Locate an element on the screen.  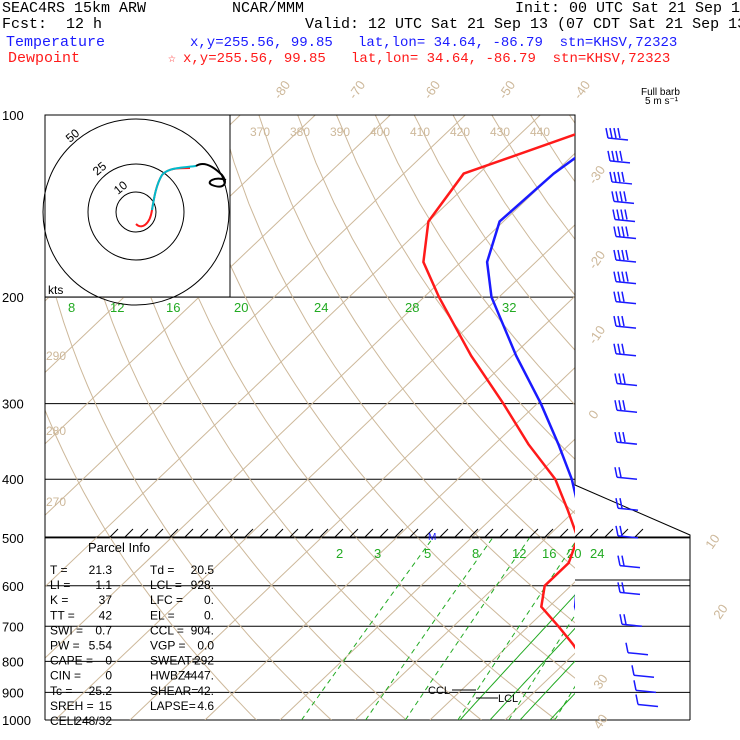
theta-label: 400 is located at coordinates (380, 132).